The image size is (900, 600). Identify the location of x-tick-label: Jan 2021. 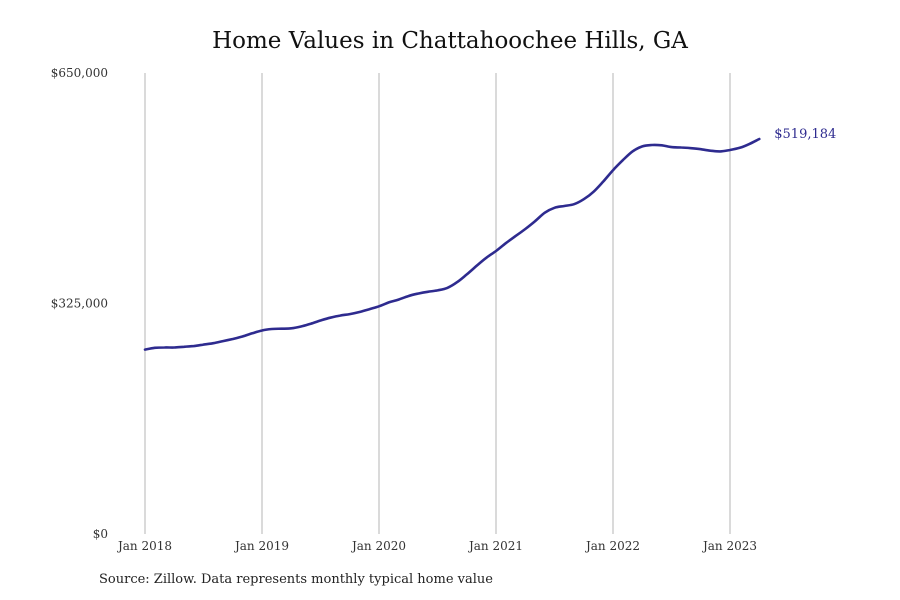
(495, 546).